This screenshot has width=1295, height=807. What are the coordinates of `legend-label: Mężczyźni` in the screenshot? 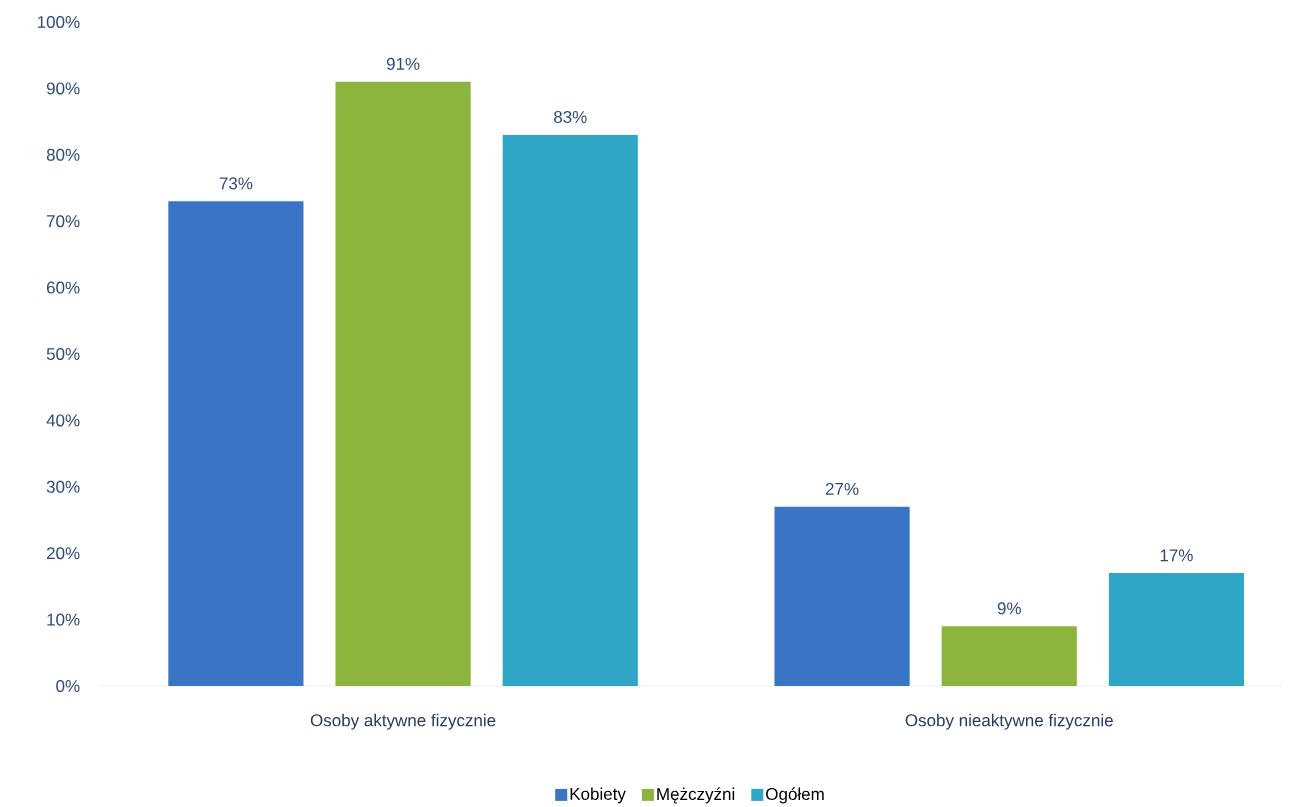 It's located at (696, 795).